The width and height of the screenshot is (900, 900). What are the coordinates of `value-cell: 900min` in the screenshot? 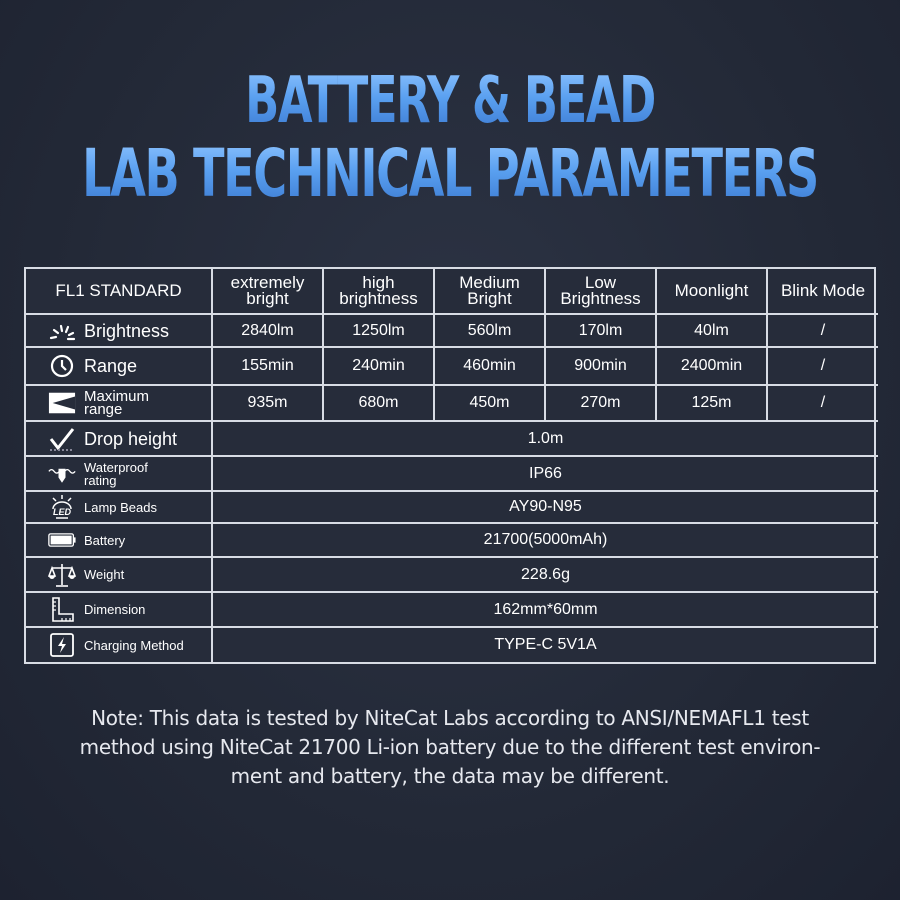 It's located at (601, 367).